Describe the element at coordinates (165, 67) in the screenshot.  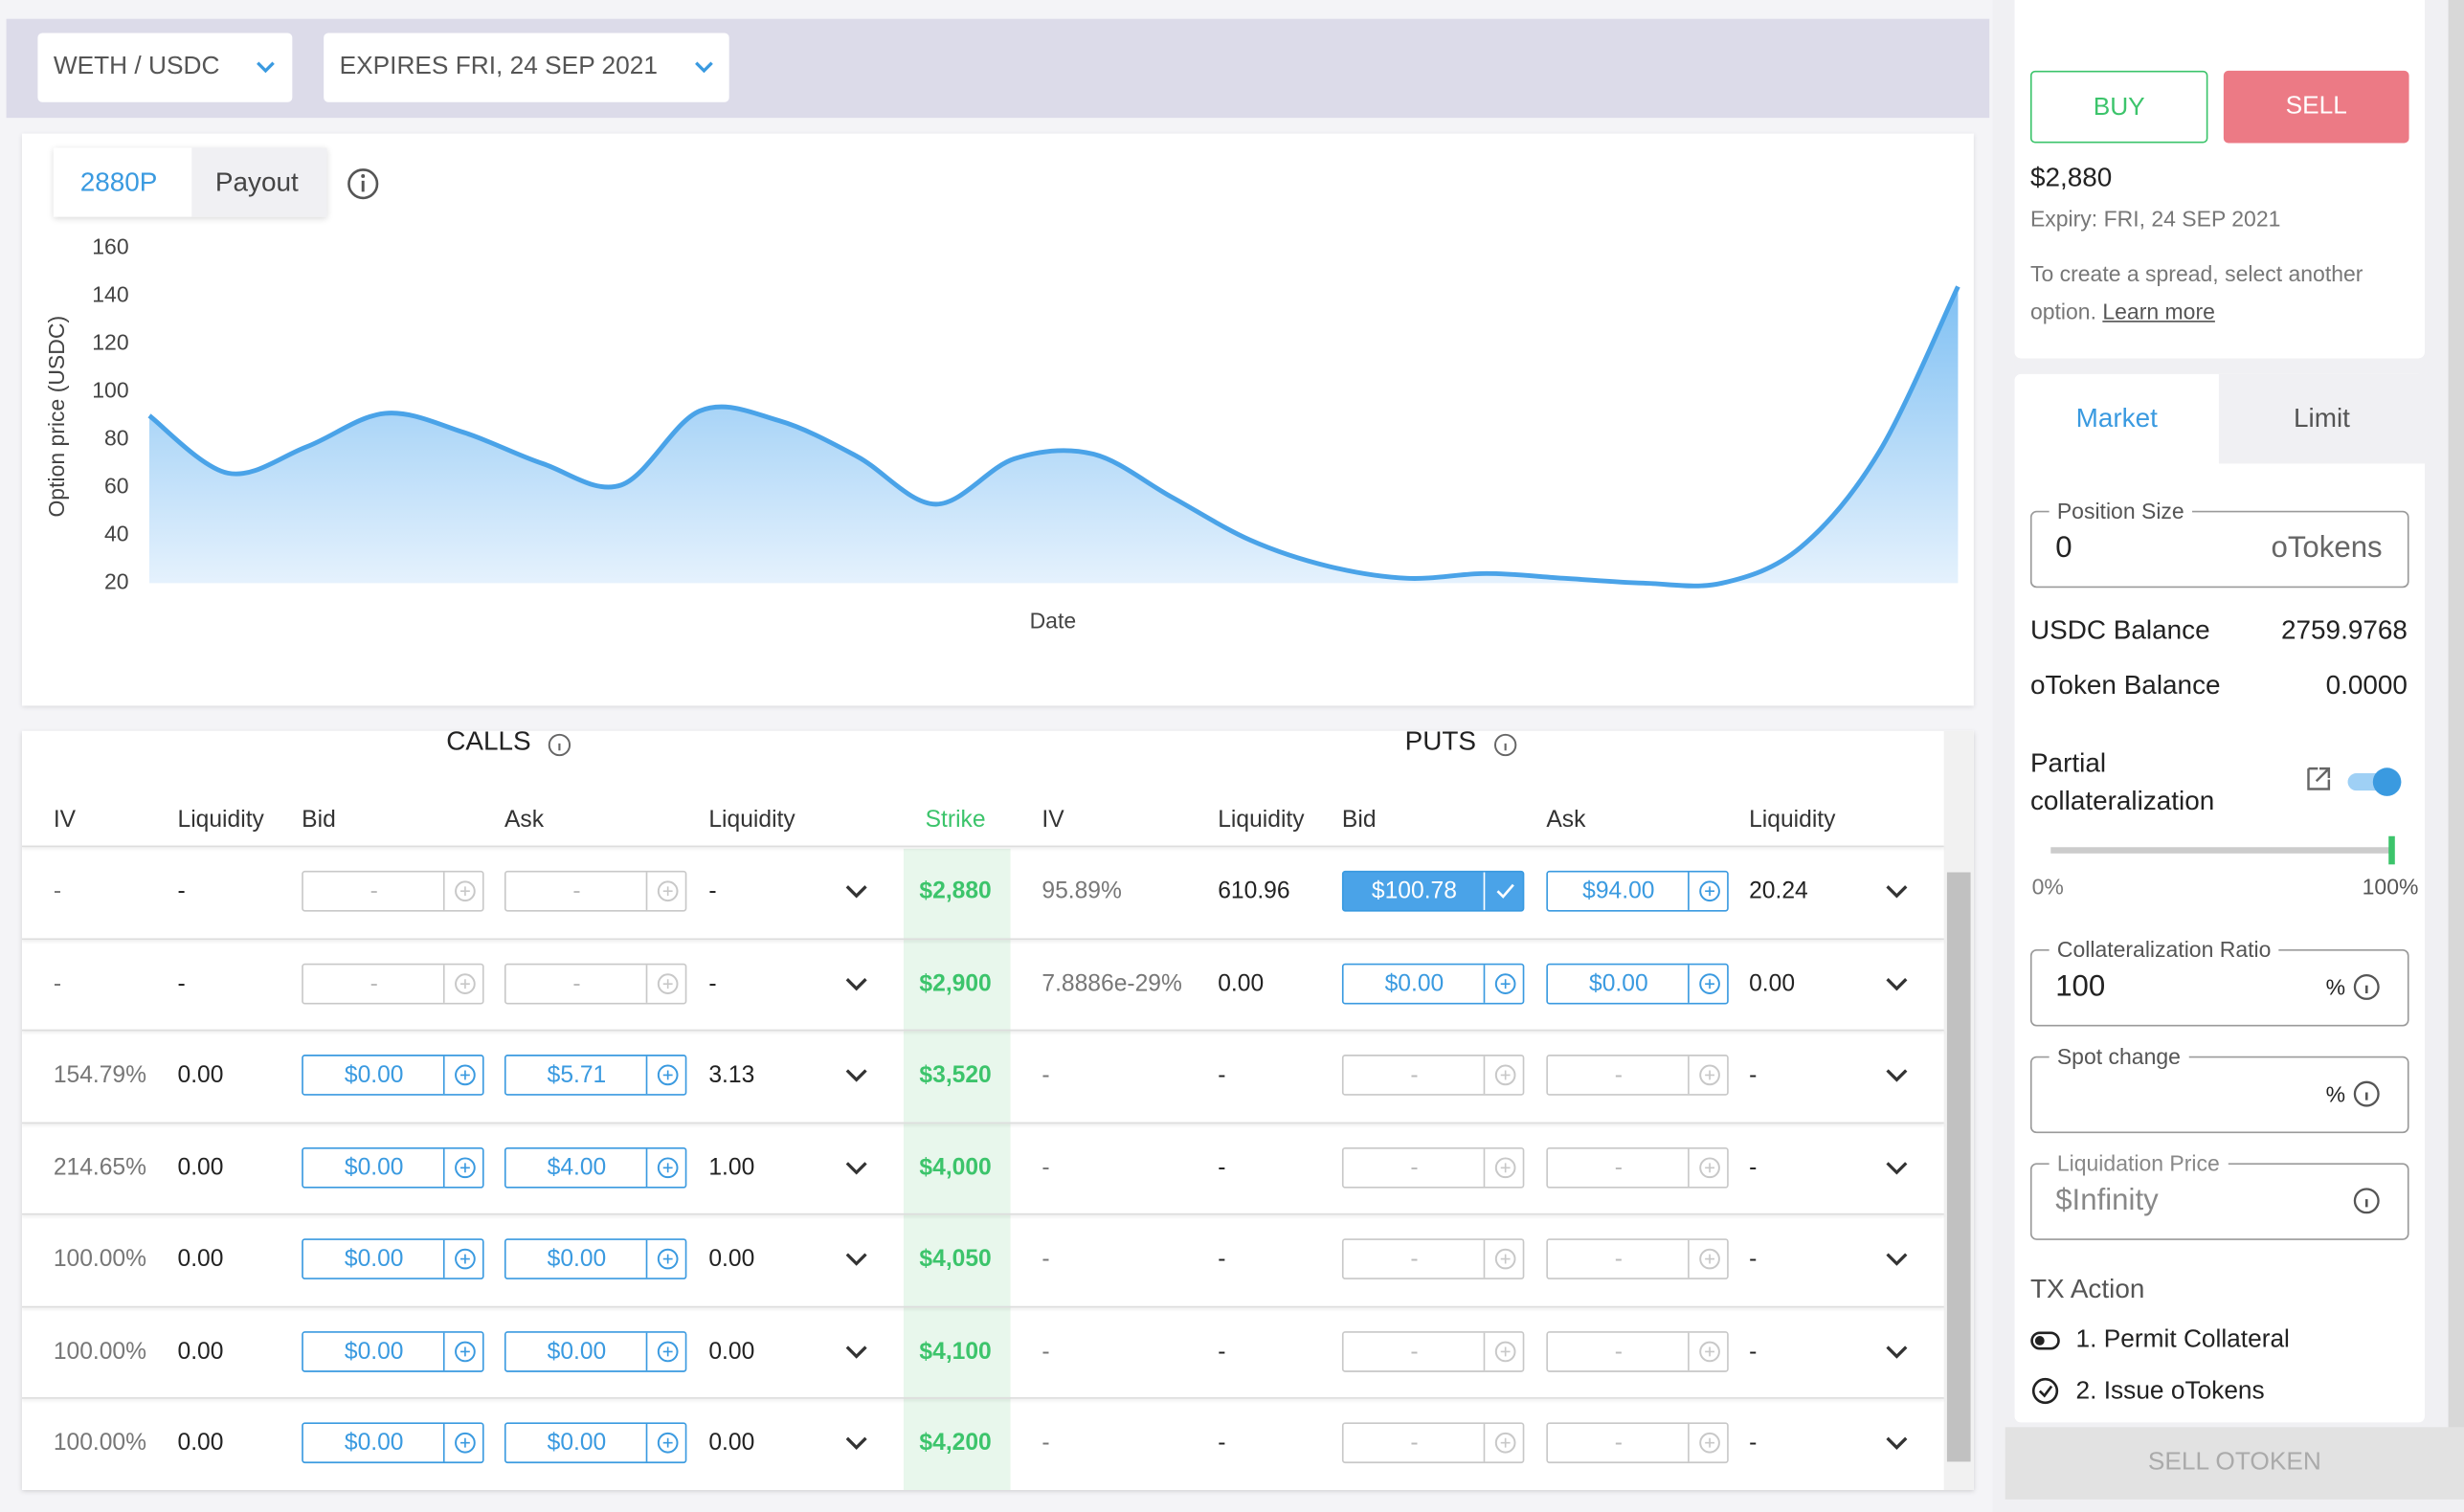
I see `pair-select: WETH / USDC` at that location.